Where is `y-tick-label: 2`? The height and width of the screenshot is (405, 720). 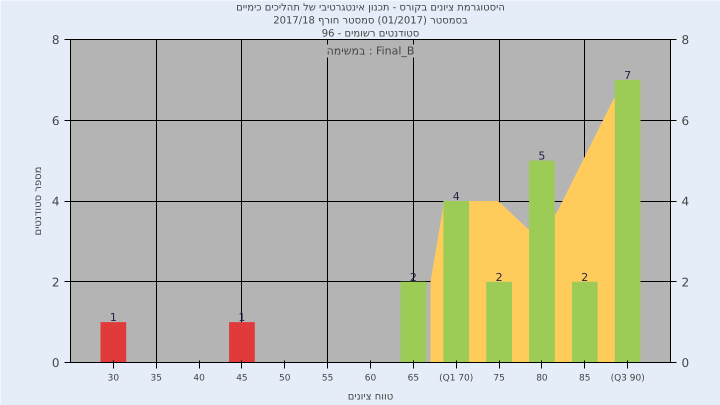 y-tick-label: 2 is located at coordinates (56, 282).